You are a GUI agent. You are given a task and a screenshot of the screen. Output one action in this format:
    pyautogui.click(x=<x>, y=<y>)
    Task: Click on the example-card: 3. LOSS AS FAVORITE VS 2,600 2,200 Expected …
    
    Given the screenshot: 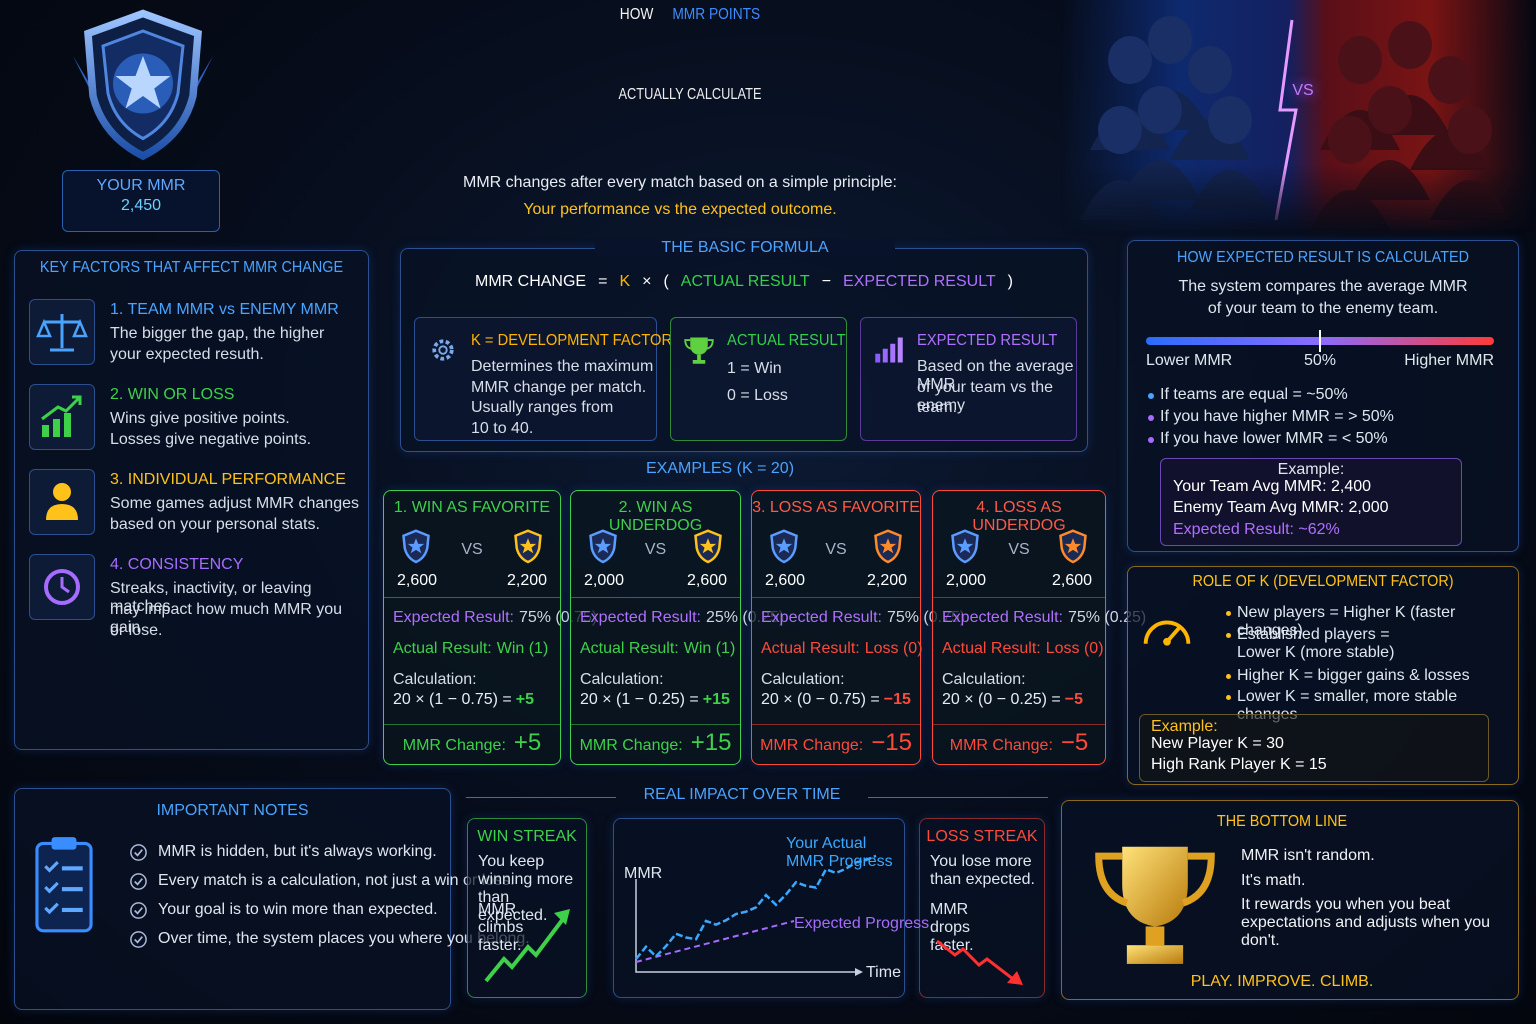 What is the action you would take?
    pyautogui.click(x=858, y=627)
    